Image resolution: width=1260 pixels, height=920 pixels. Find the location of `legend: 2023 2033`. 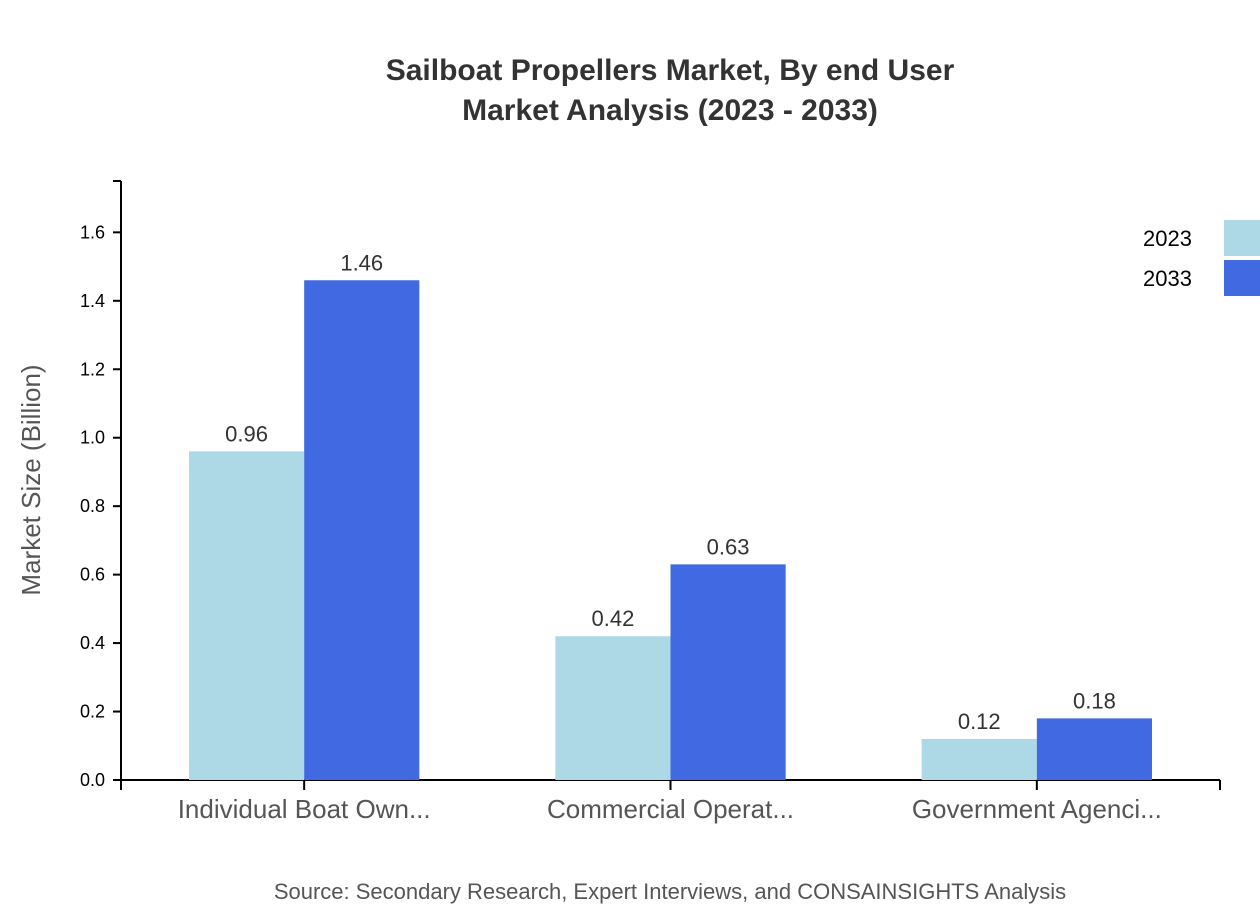

legend: 2023 2033 is located at coordinates (1201, 258).